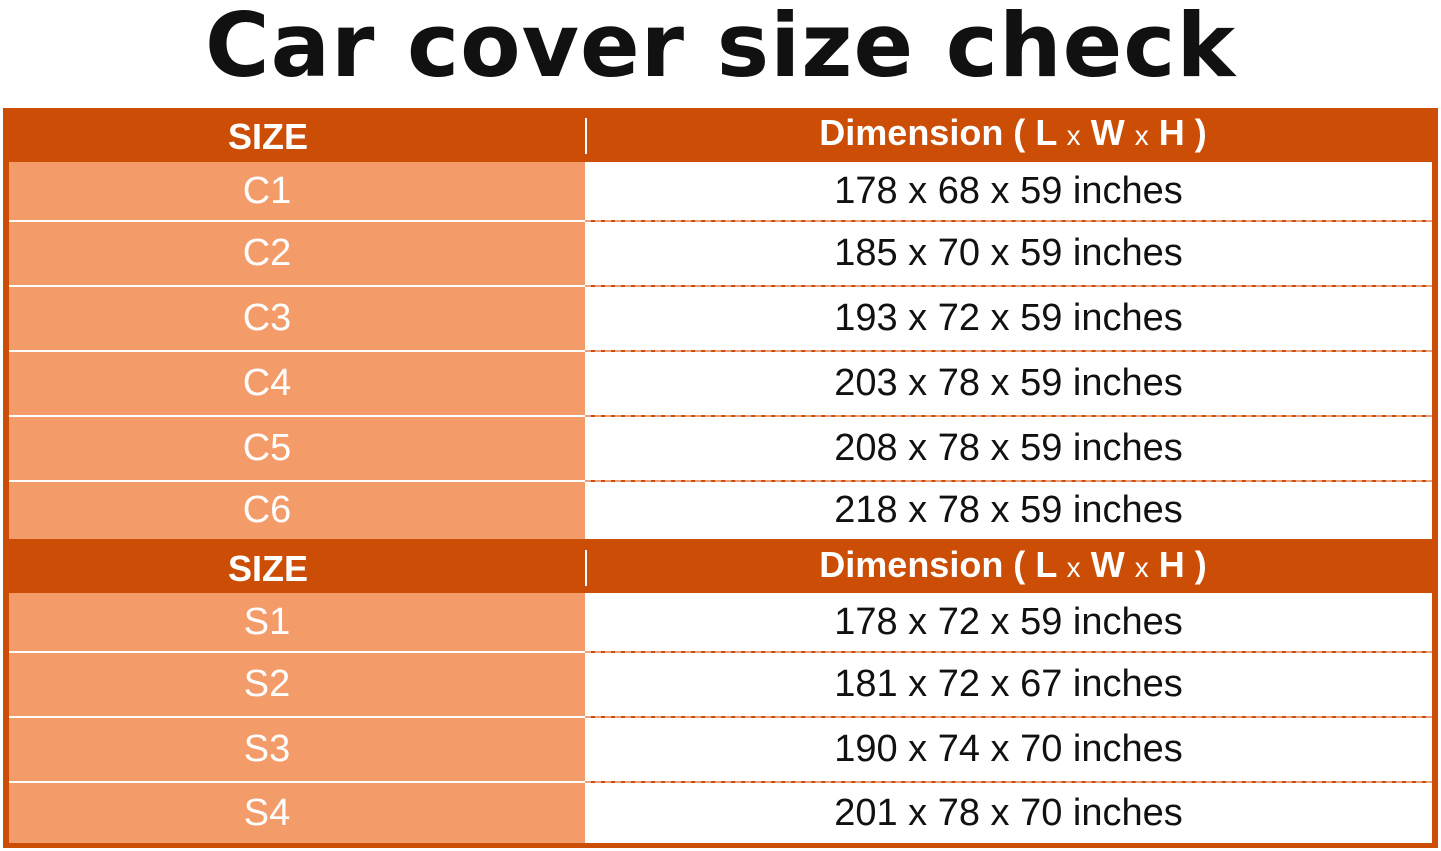 This screenshot has width=1441, height=851. Describe the element at coordinates (297, 749) in the screenshot. I see `size-cell: S3` at that location.